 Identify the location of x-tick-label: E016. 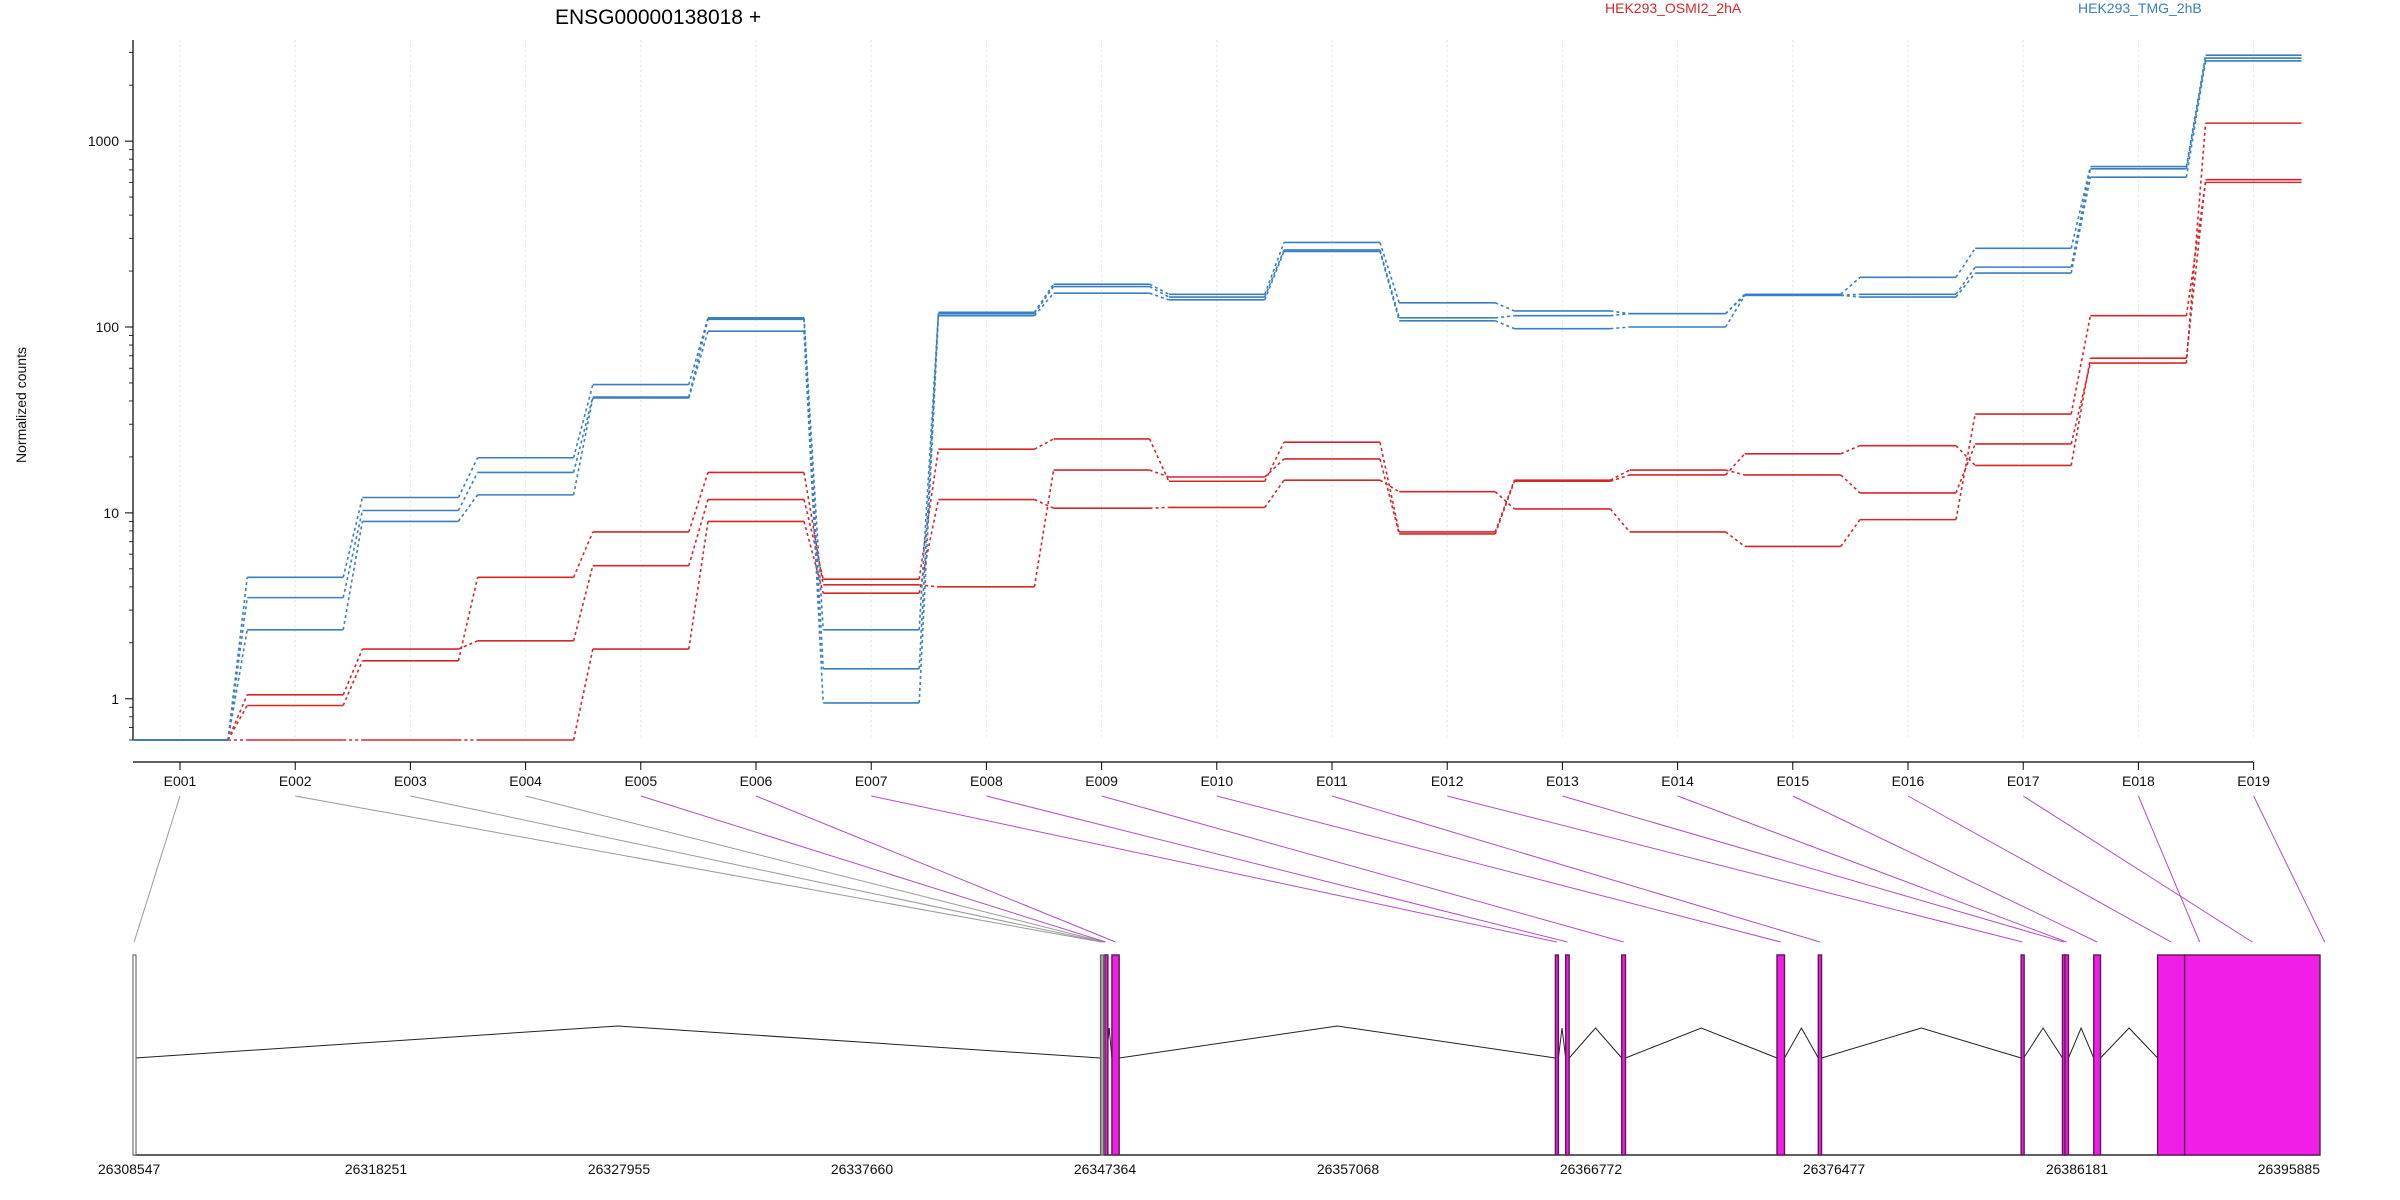
(1908, 781).